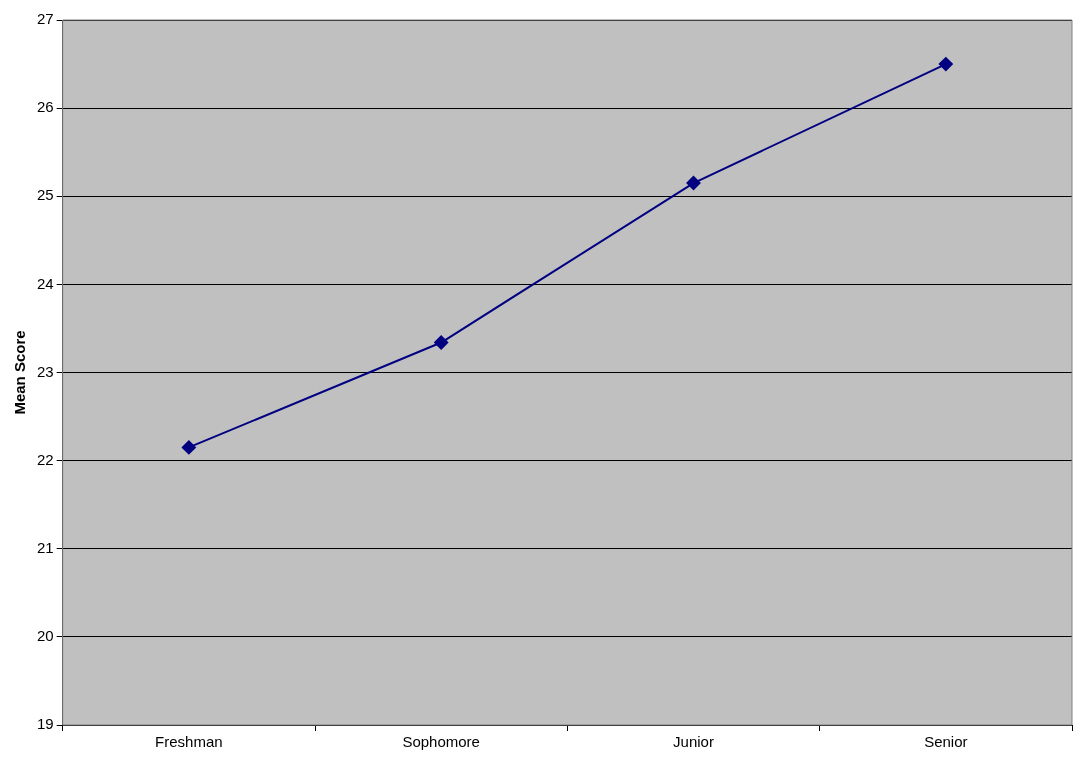  Describe the element at coordinates (45, 19) in the screenshot. I see `y-tick-label: 27` at that location.